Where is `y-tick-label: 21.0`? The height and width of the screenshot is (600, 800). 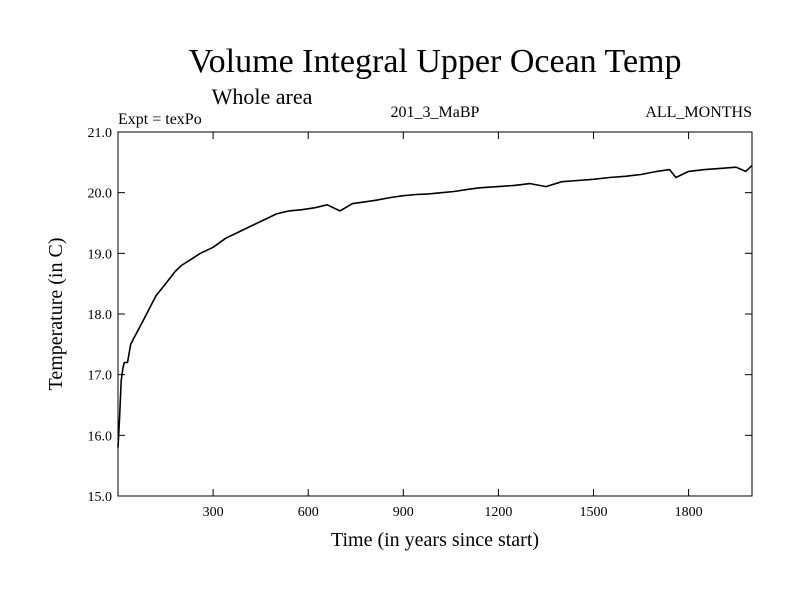
y-tick-label: 21.0 is located at coordinates (100, 133).